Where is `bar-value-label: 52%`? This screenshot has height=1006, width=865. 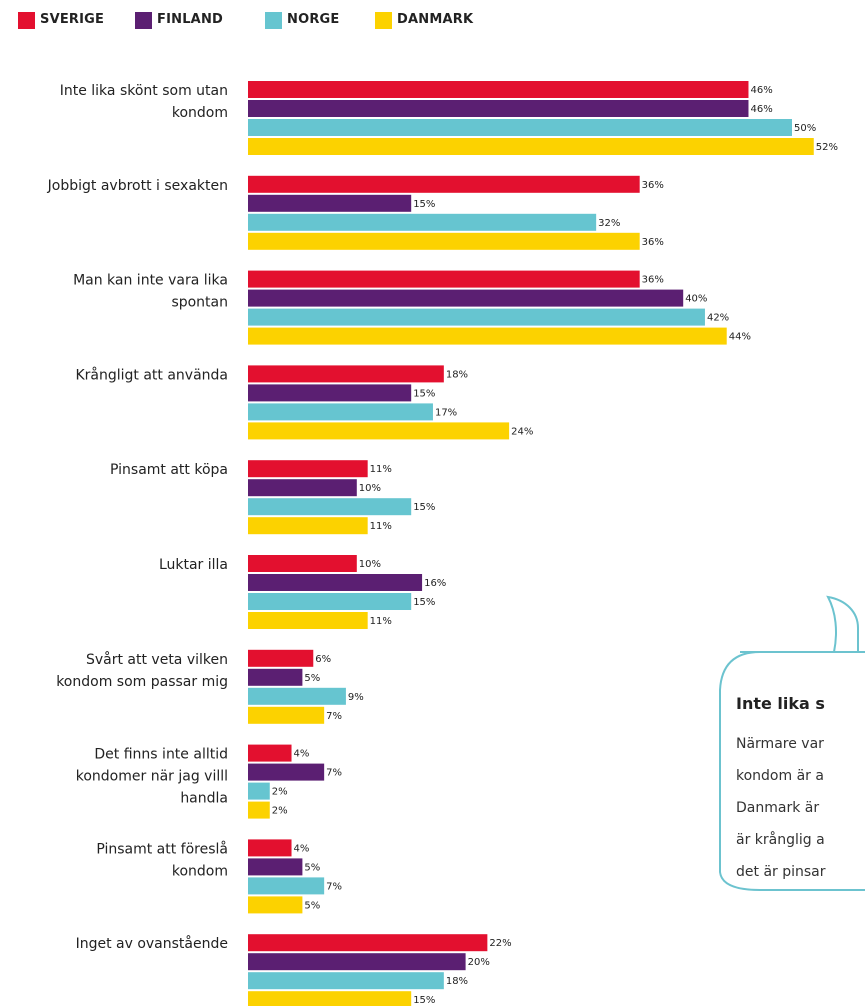
bar-value-label: 52% is located at coordinates (827, 147).